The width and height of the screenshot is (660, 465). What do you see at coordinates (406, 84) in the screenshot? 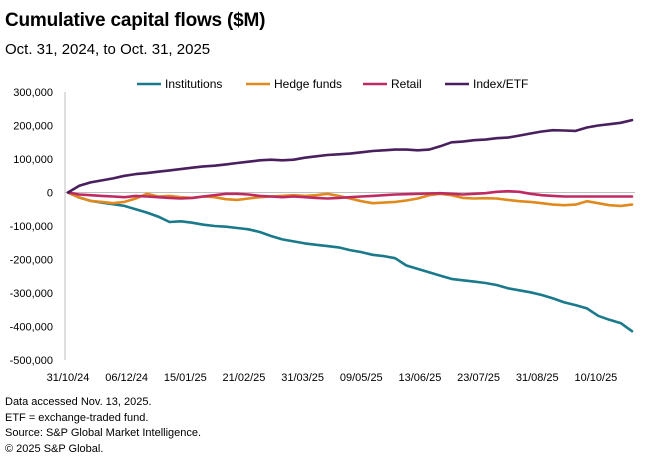
I see `legend-label: Retail` at bounding box center [406, 84].